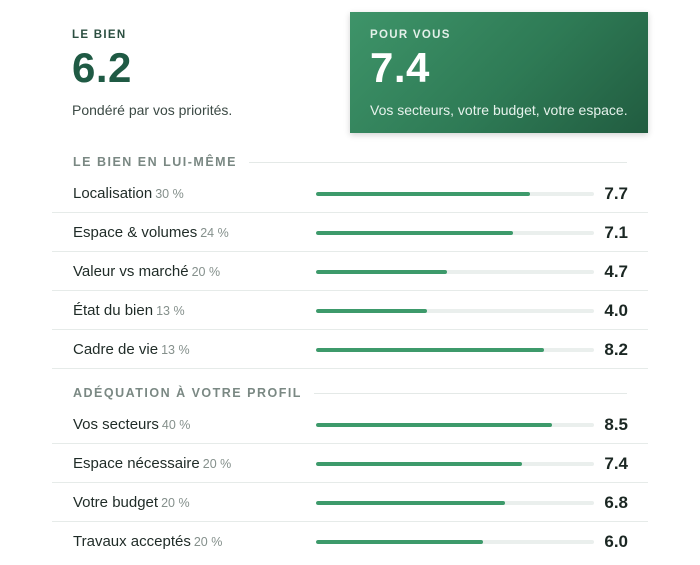 This screenshot has height=565, width=700. I want to click on criterion-row-travaux-acceptes: Travaux acceptés 20 % 6.0, so click(350, 541).